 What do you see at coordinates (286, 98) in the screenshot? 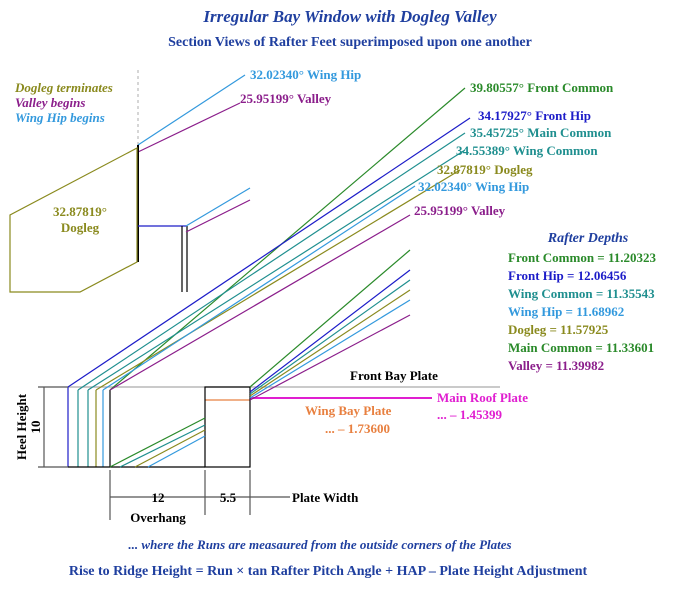
I see `inset-label: 25.95199° Valley` at bounding box center [286, 98].